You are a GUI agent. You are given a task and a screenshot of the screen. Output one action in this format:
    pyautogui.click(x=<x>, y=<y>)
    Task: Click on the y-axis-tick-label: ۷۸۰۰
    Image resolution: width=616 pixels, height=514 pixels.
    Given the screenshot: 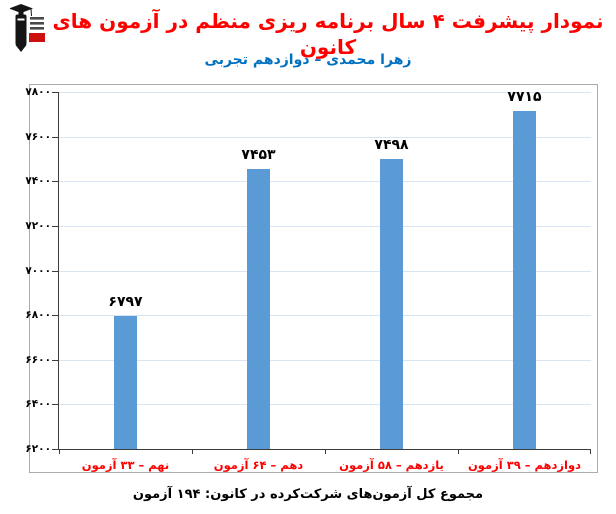 What is the action you would take?
    pyautogui.click(x=38, y=92)
    